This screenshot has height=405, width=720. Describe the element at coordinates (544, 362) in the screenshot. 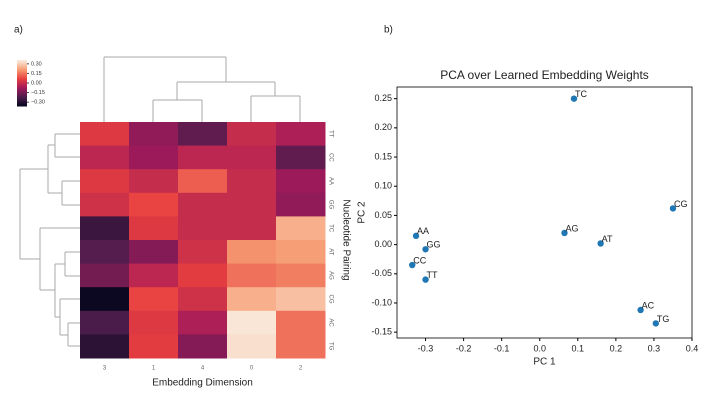

I see `x-axis-label: PC 1` at that location.